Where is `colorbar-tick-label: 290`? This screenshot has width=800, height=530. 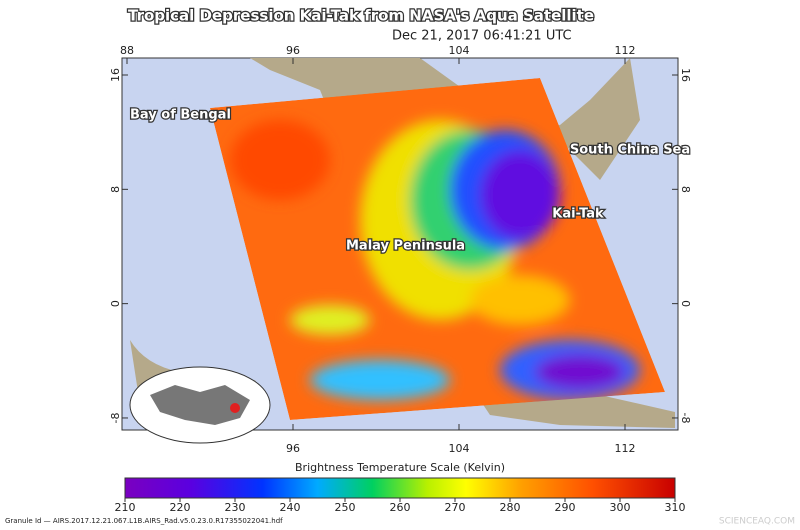 colorbar-tick-label: 290 is located at coordinates (565, 507).